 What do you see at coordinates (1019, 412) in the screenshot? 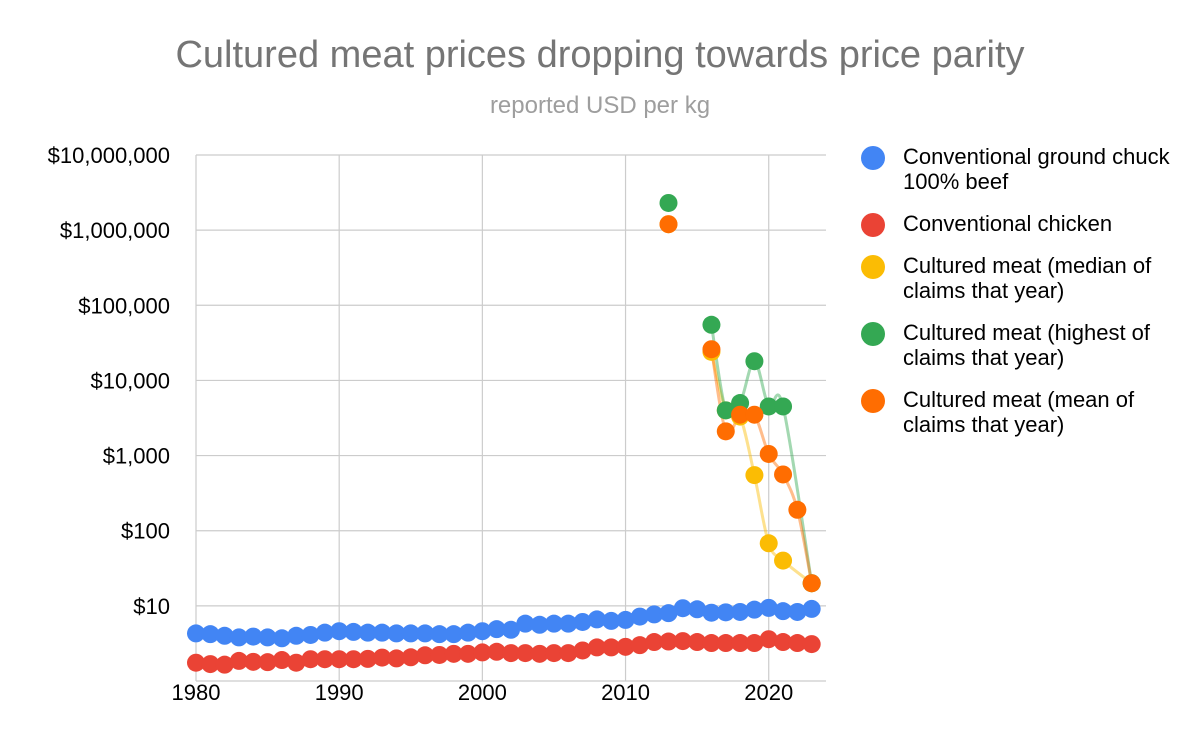
I see `legend-label-cultured-mean: Cultured meat (mean of claims that year)` at bounding box center [1019, 412].